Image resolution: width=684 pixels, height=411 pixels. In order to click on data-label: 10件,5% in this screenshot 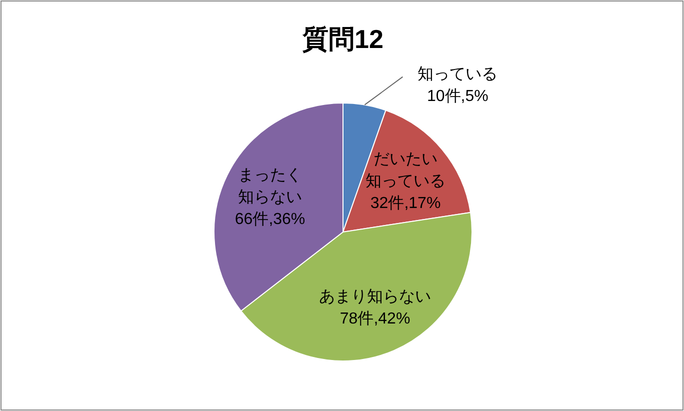, I will do `click(457, 96)`.